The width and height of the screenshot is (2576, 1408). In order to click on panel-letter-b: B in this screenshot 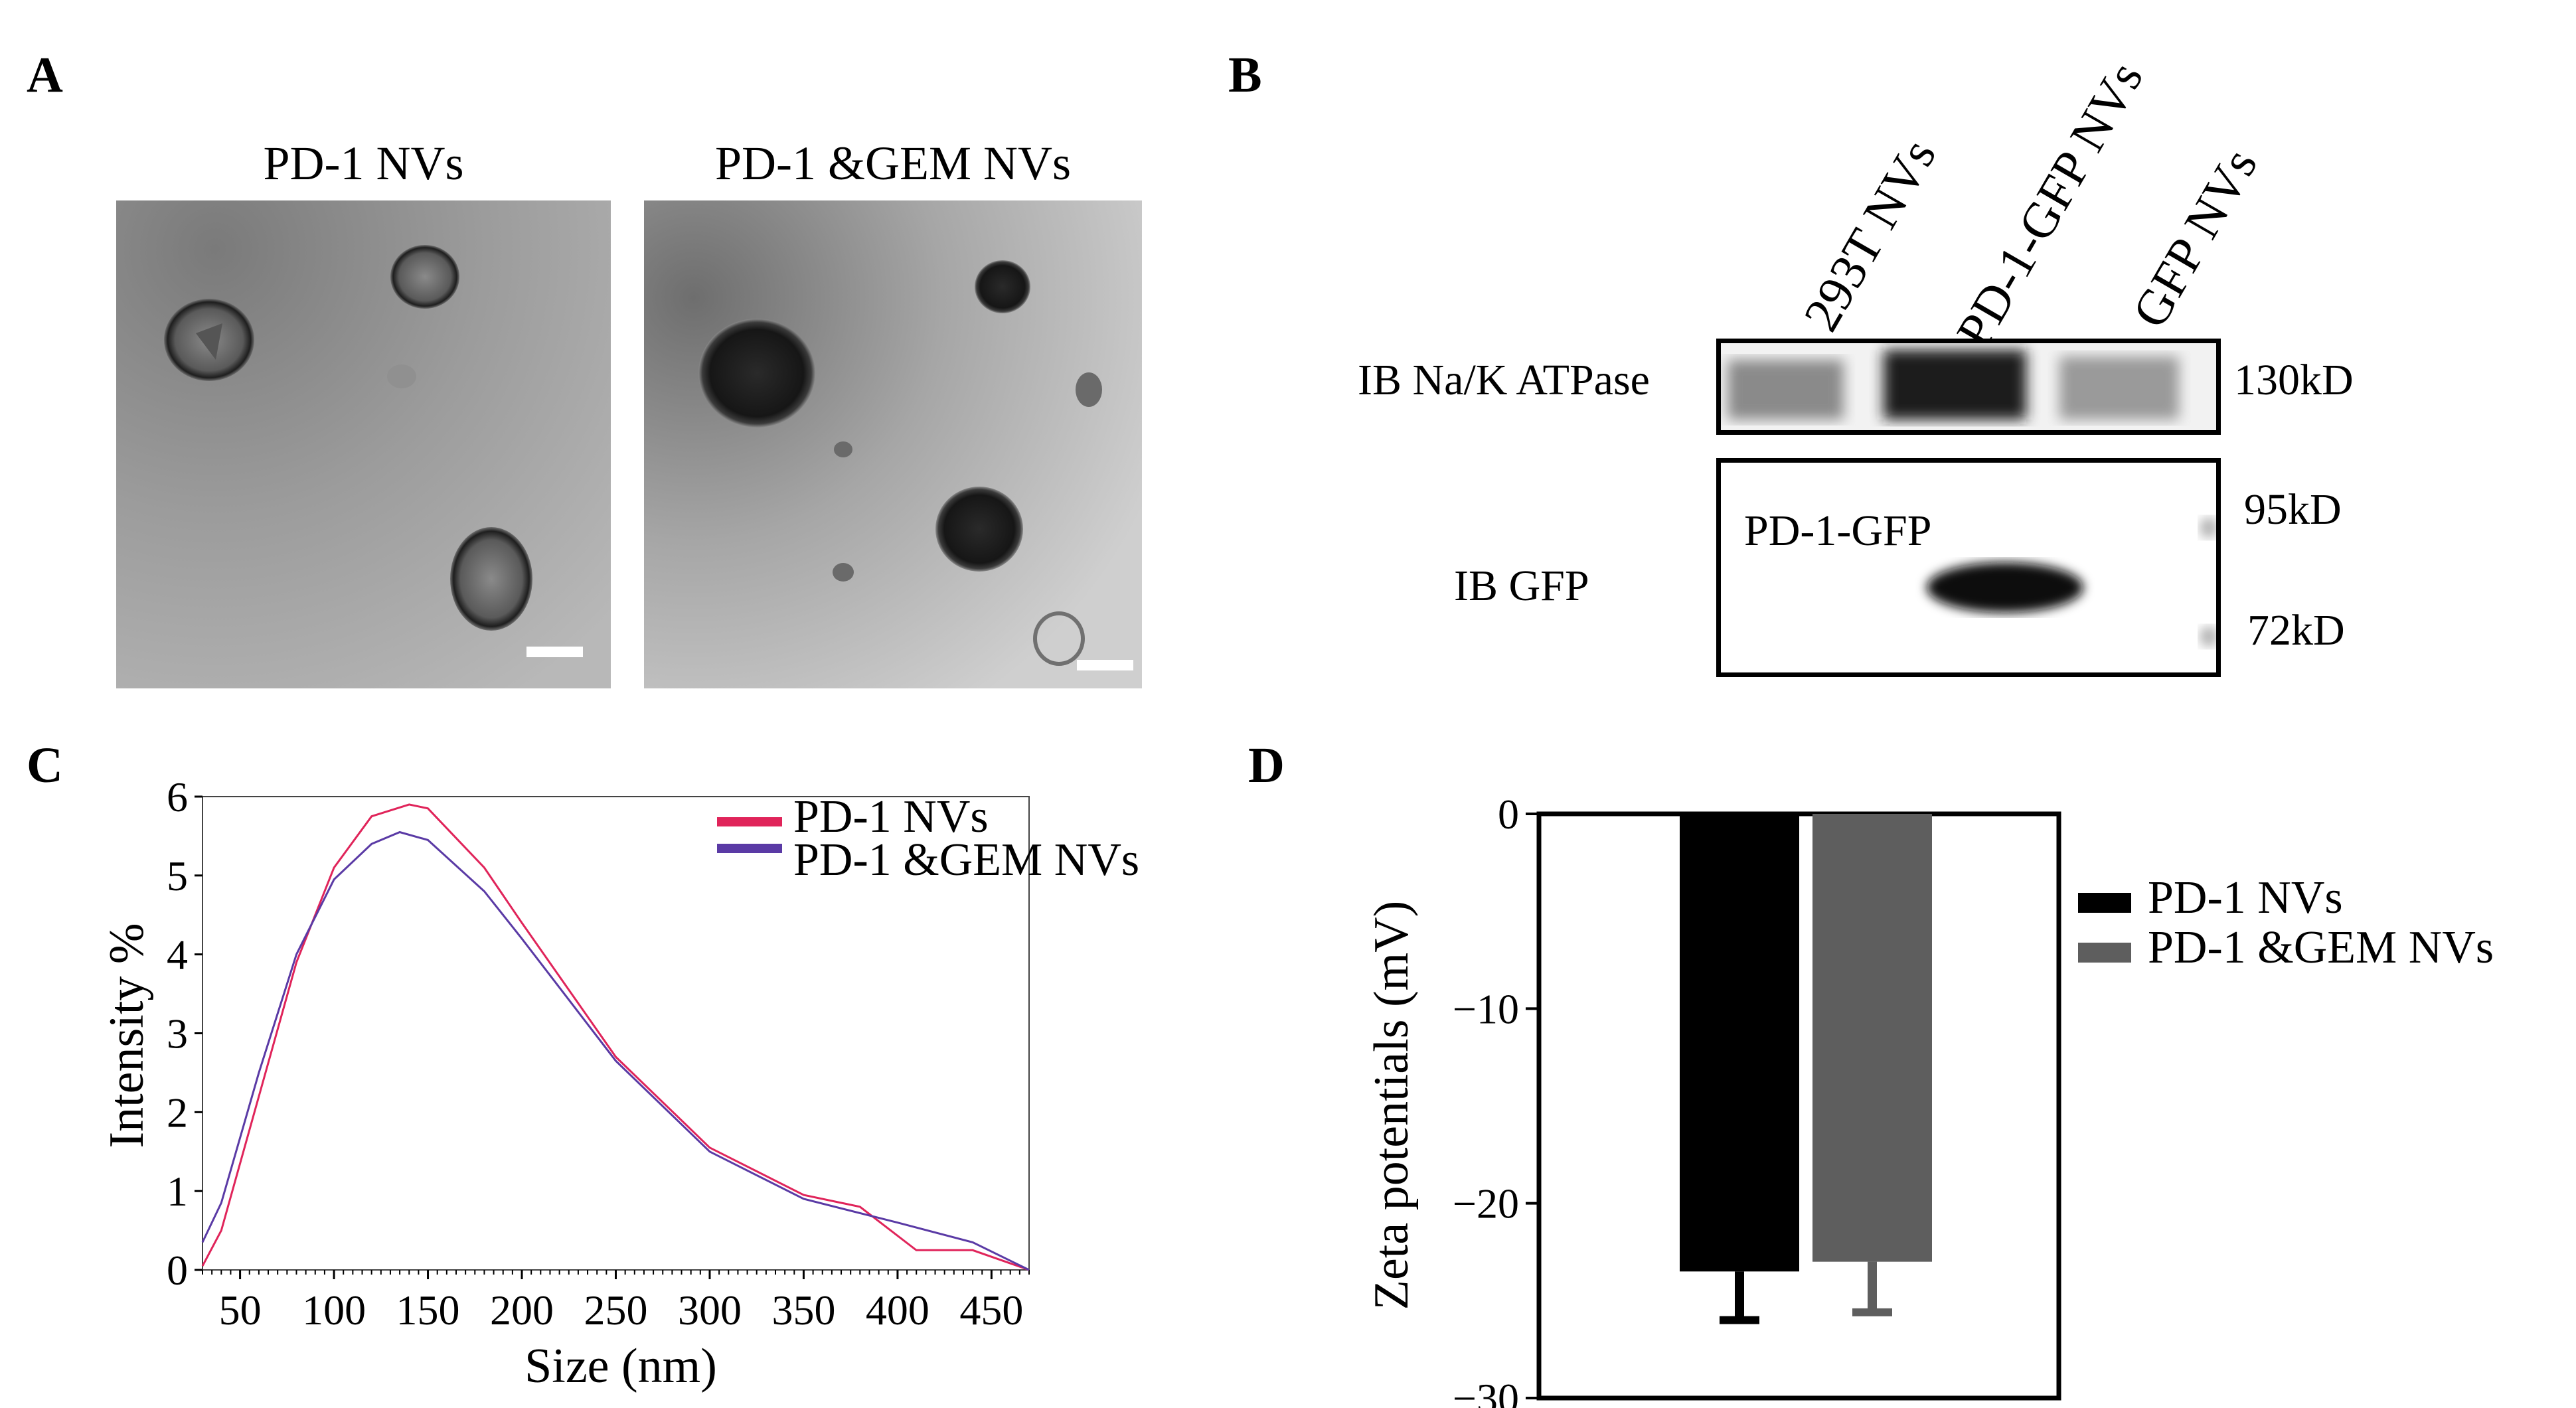, I will do `click(1245, 75)`.